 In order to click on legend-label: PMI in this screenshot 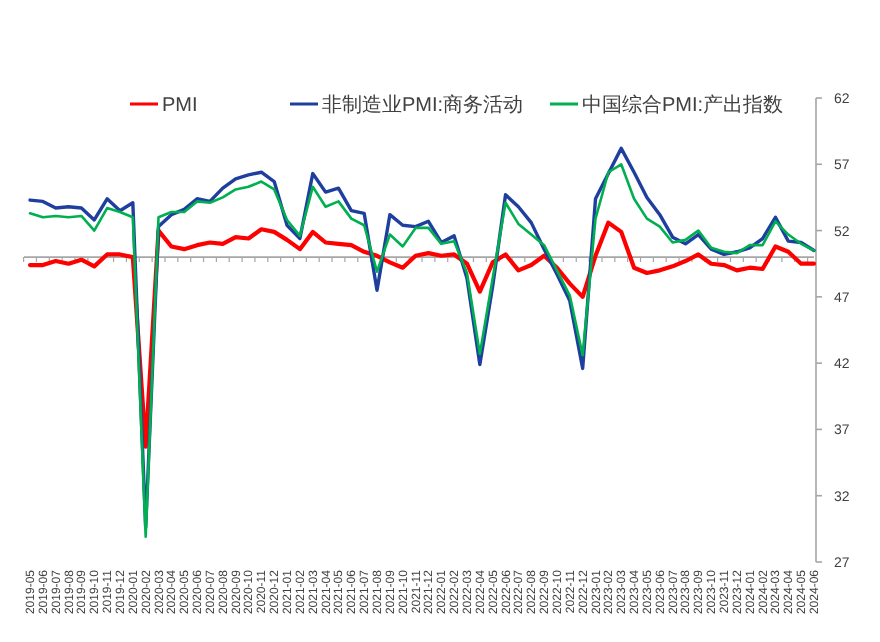, I will do `click(180, 106)`.